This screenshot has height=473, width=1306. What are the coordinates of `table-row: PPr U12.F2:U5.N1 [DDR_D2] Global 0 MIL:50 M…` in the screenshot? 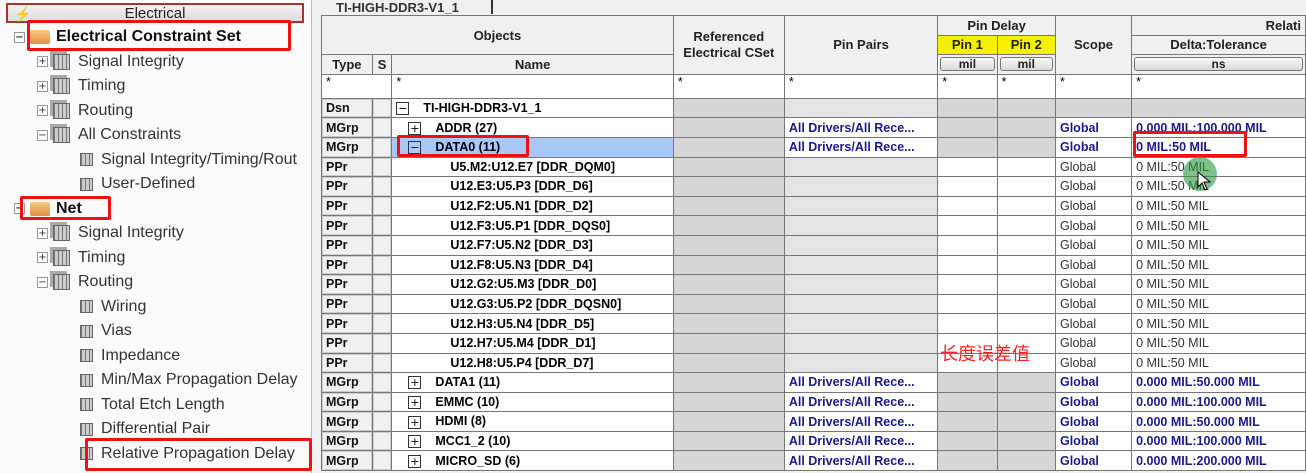 It's located at (813, 206).